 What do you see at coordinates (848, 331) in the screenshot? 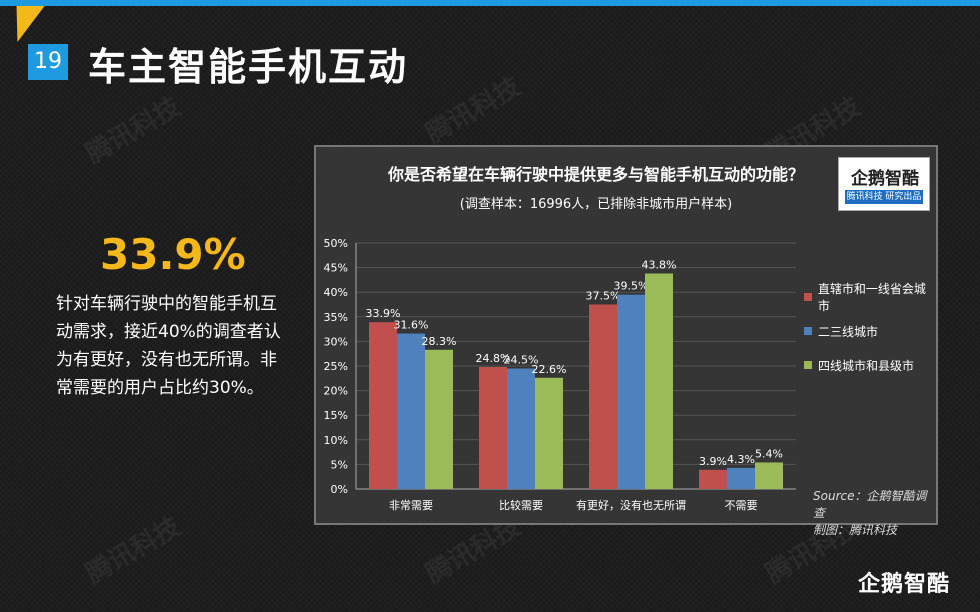
I see `legend-label: 二三线城市` at bounding box center [848, 331].